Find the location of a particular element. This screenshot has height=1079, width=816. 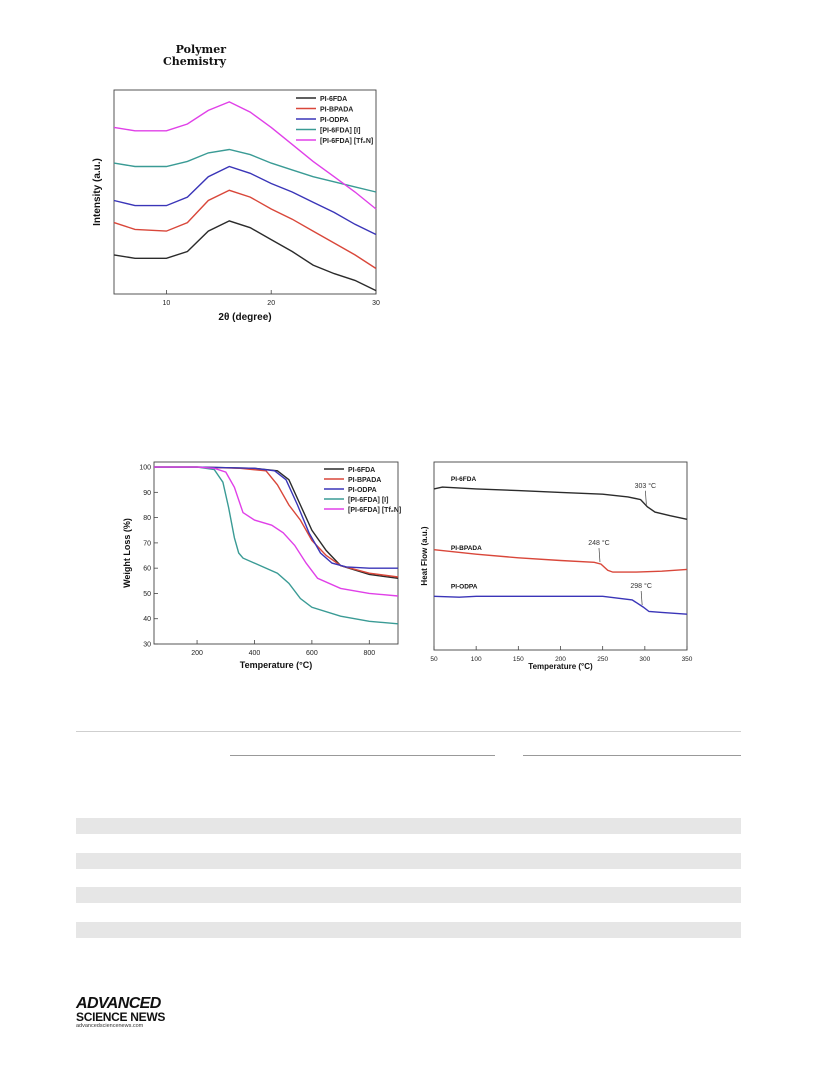

y-tick-label: 100 is located at coordinates (145, 468).